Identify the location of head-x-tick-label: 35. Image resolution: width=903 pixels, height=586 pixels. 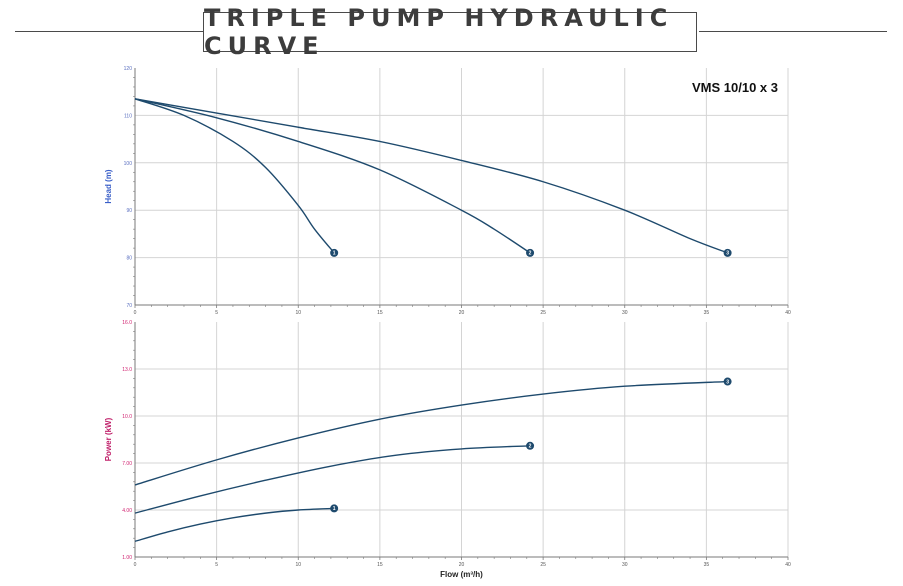
(707, 313).